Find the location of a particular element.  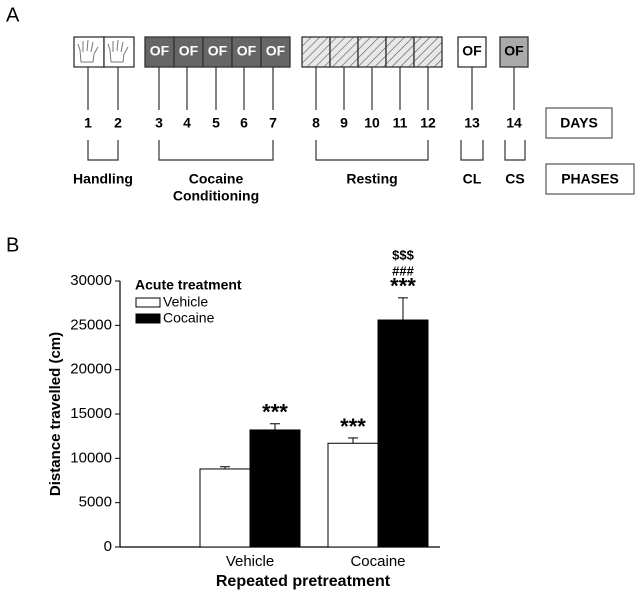

day-number: 8 is located at coordinates (316, 123).